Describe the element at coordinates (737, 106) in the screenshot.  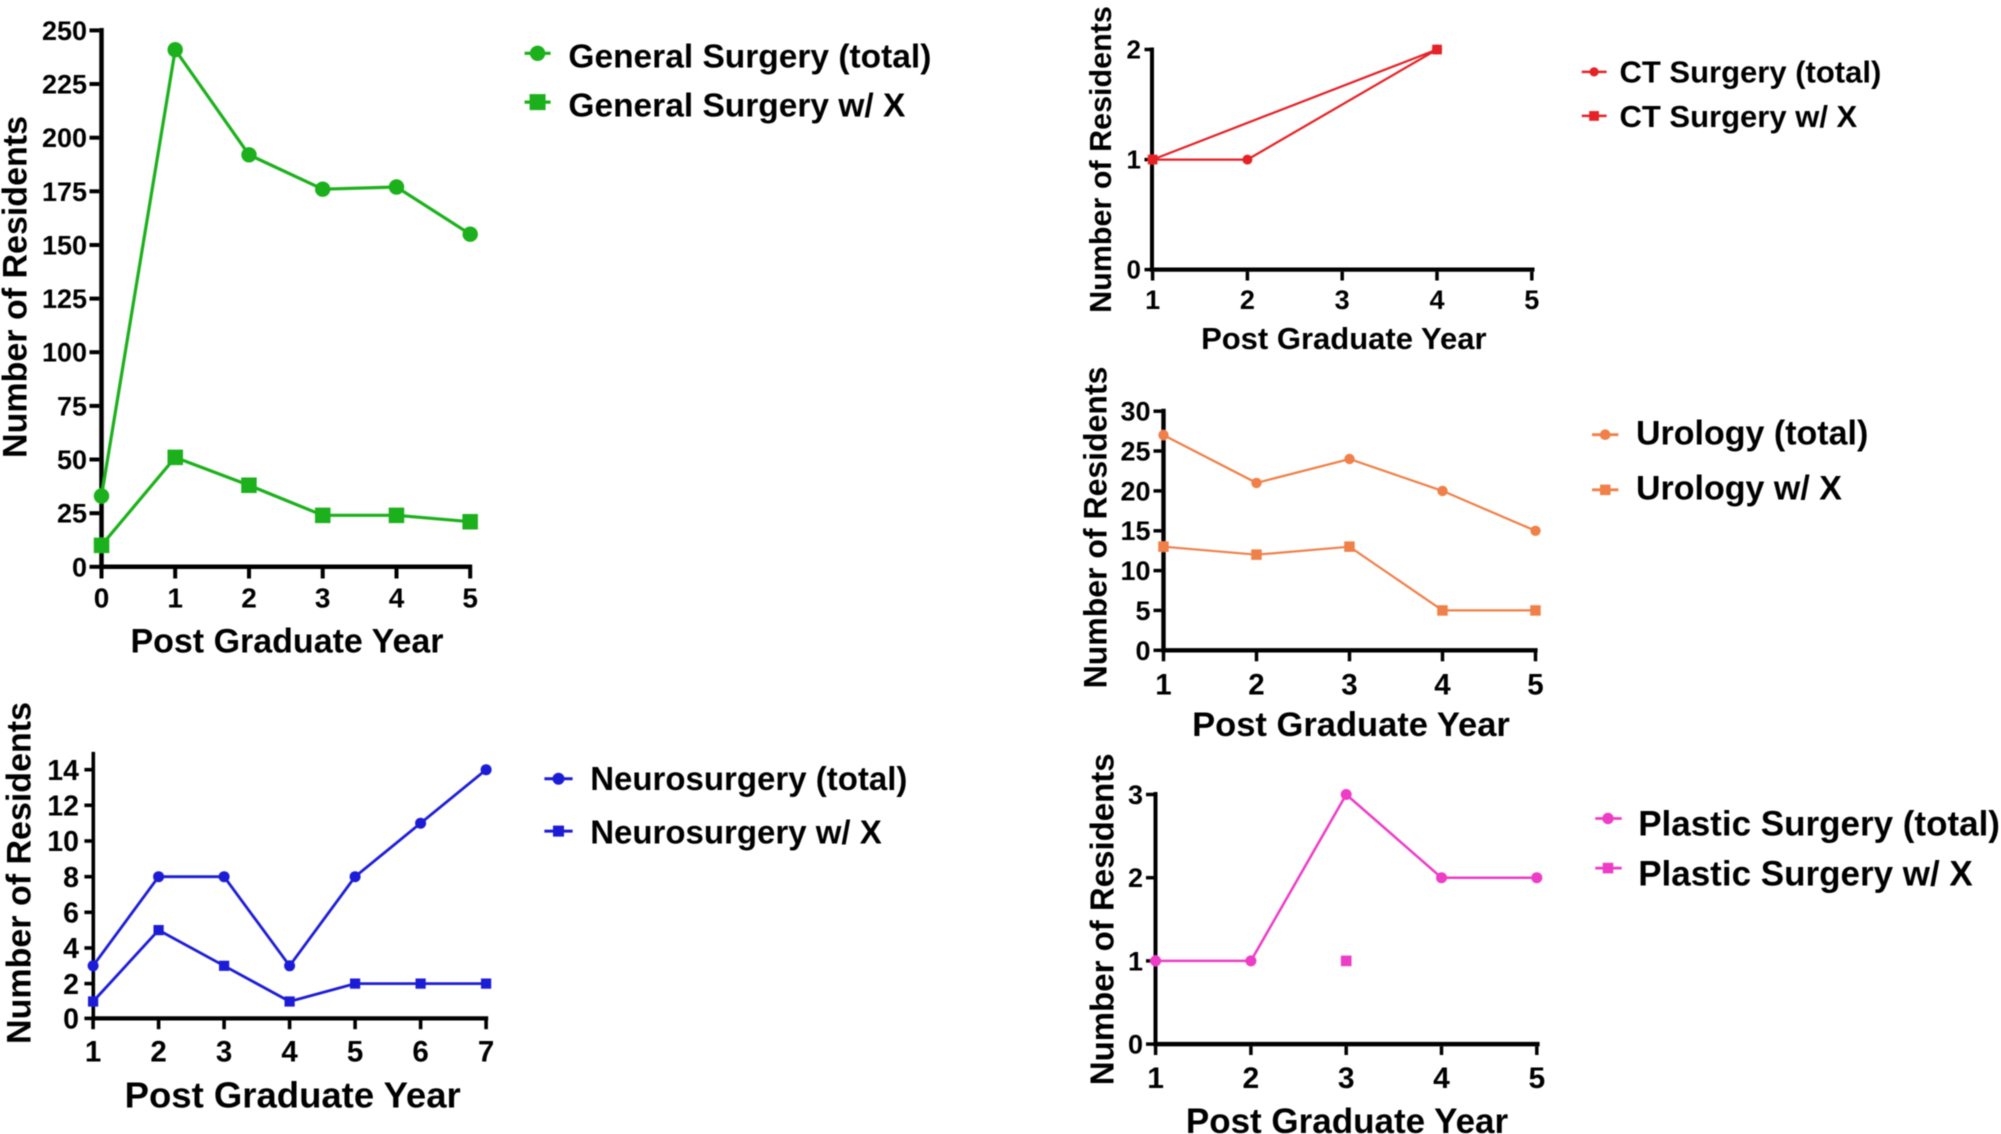
I see `svg-text: General Surgery w/ X` at that location.